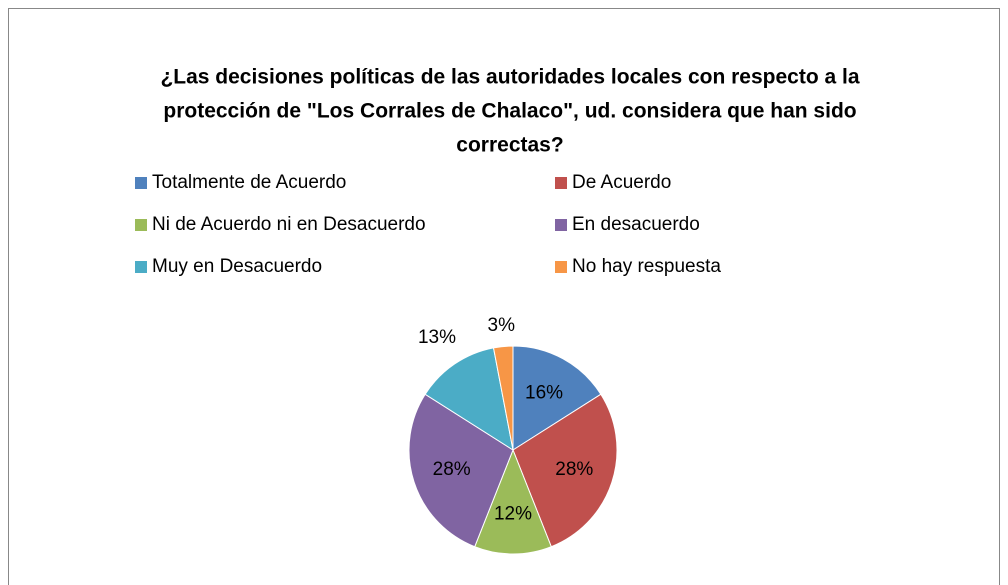 The height and width of the screenshot is (585, 1008). I want to click on legend-label: Totalmente de Acuerdo, so click(249, 182).